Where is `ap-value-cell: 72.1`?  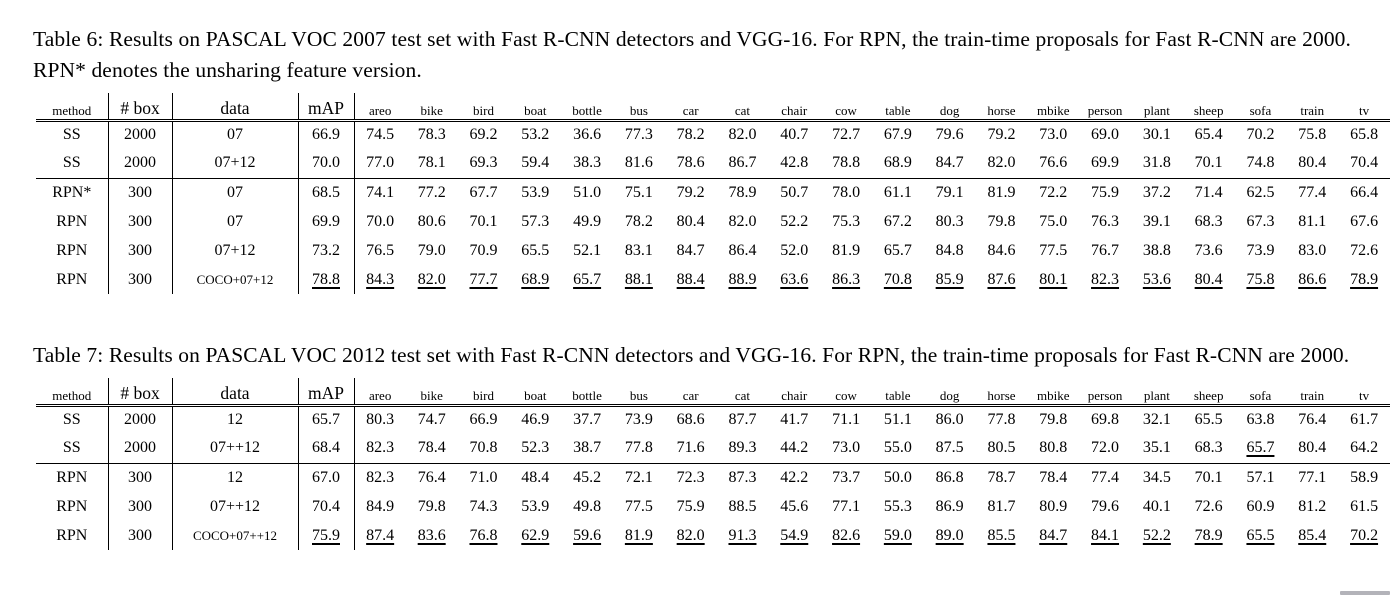
ap-value-cell: 72.1 is located at coordinates (638, 477).